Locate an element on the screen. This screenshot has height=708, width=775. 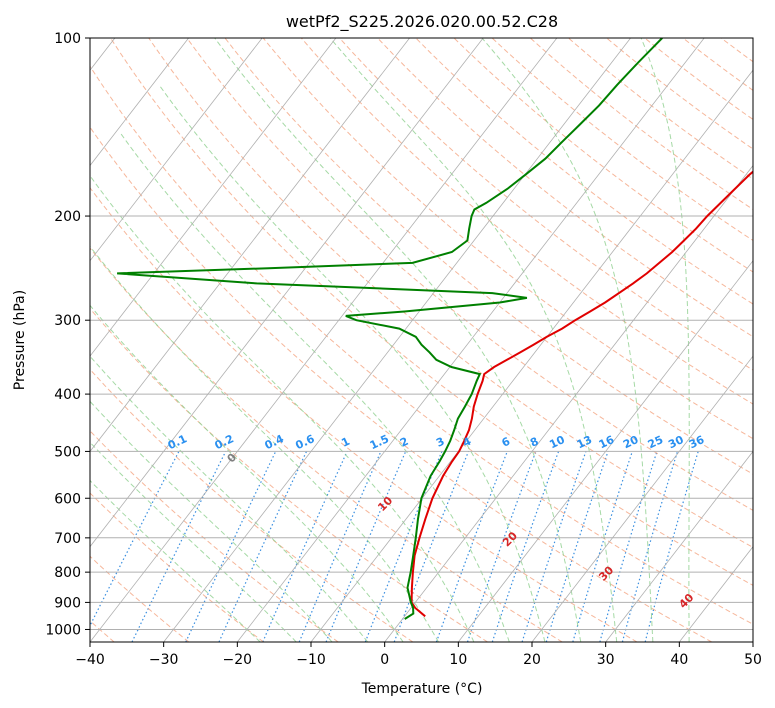
mixing-ratio-label: 30 is located at coordinates (676, 442).